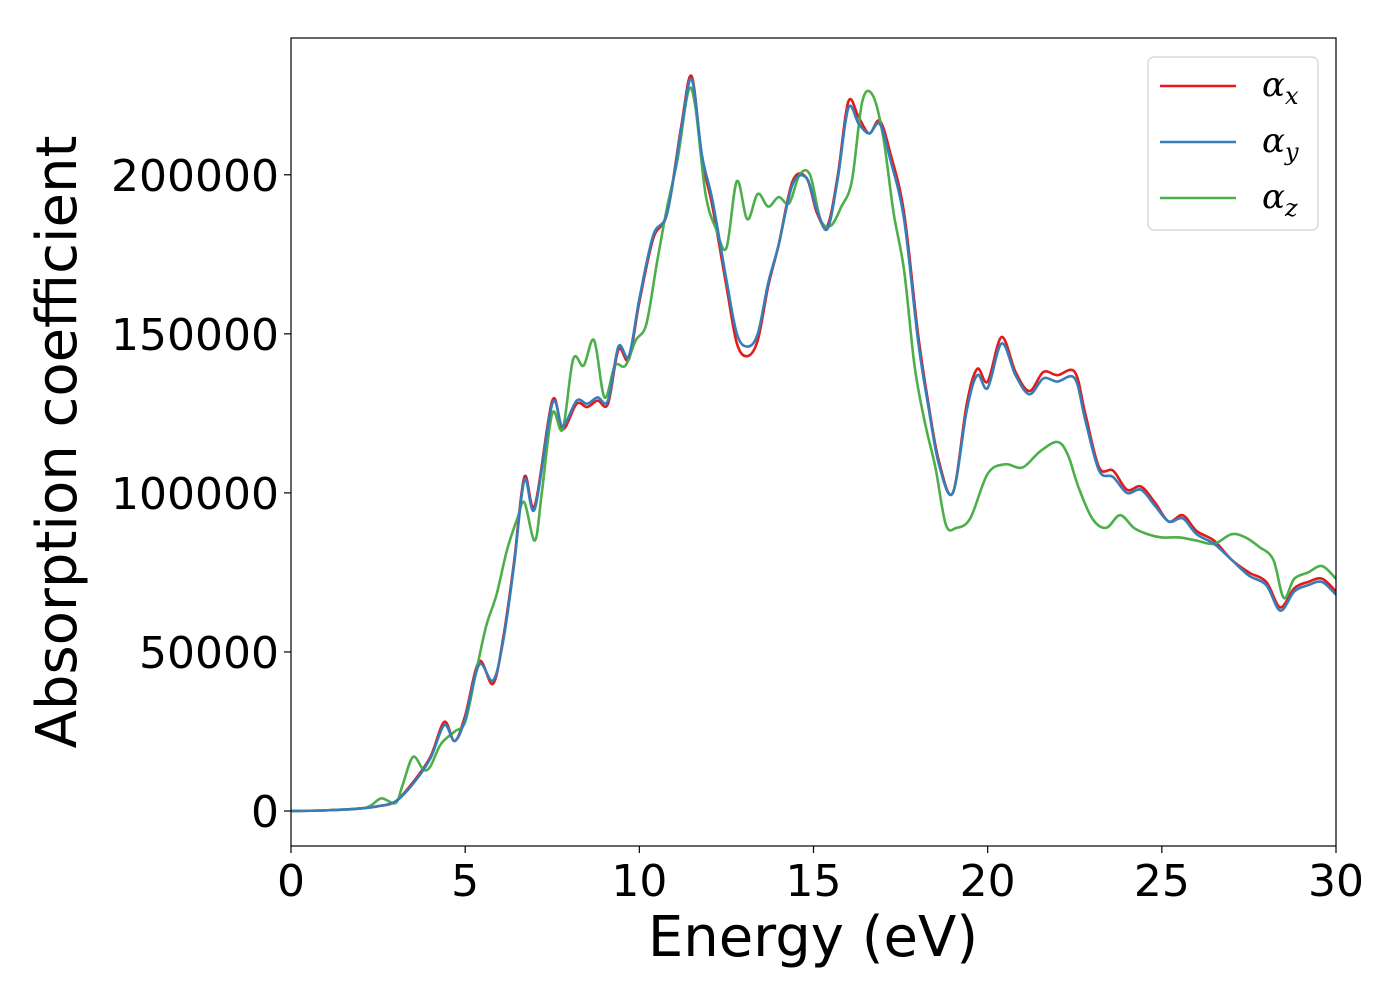 This screenshot has height=1000, width=1400. I want to click on legend-label-alpha-y: αy, so click(1280, 143).